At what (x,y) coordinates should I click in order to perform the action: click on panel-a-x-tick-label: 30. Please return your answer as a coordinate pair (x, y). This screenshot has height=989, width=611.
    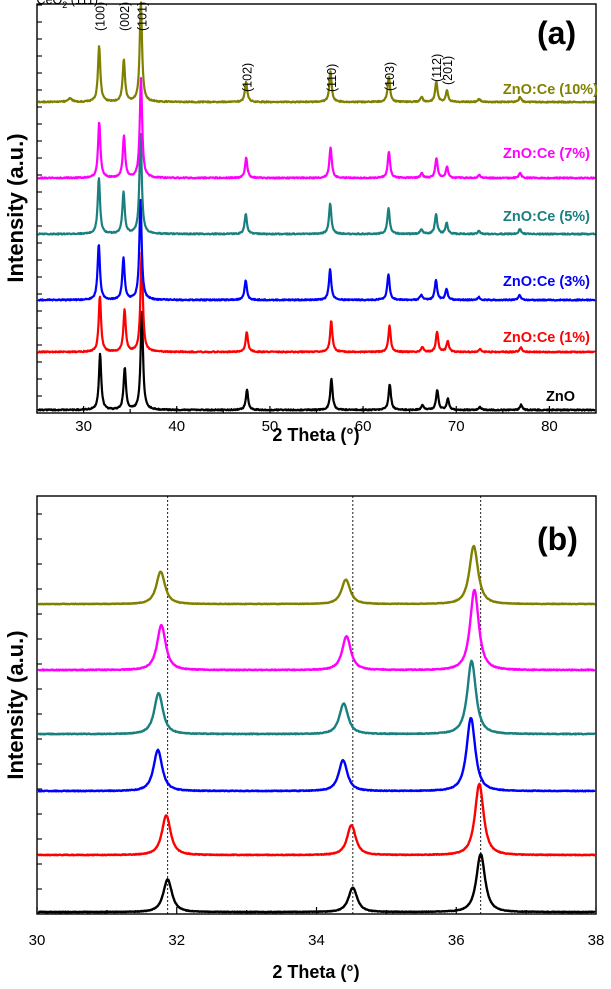
    Looking at the image, I should click on (83, 426).